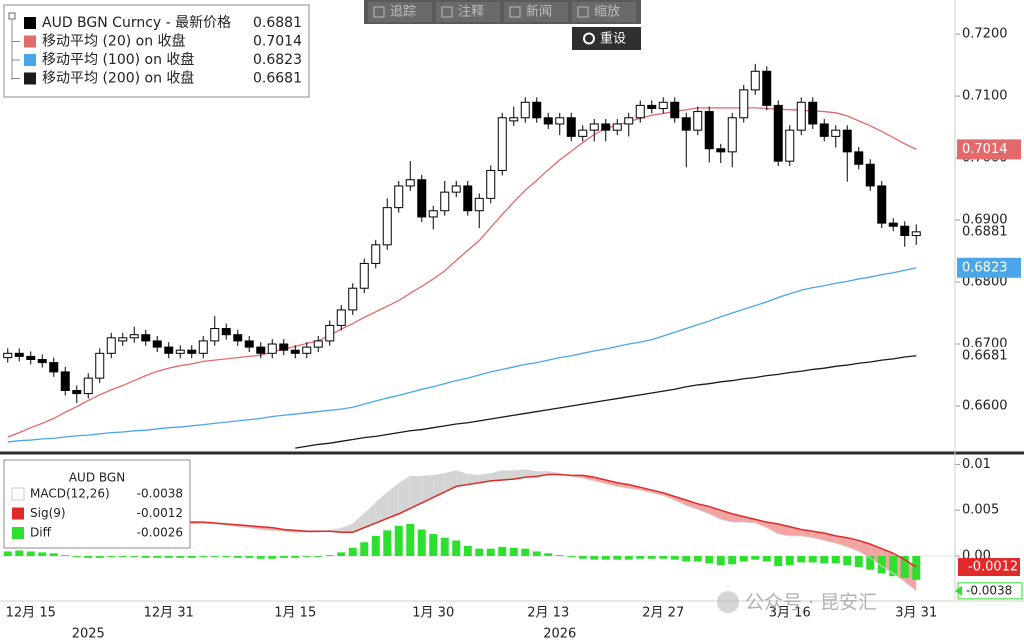 This screenshot has width=1024, height=644. Describe the element at coordinates (985, 149) in the screenshot. I see `ma-tag-label: 0.7014` at that location.